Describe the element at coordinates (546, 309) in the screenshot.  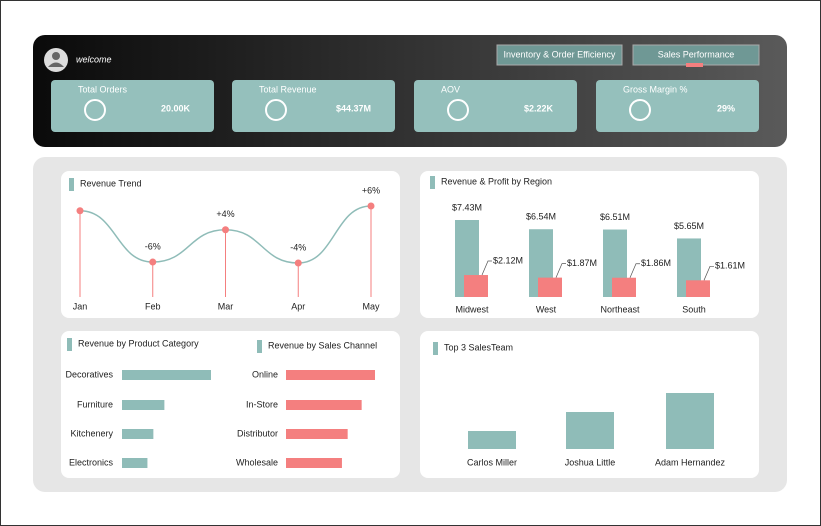
I see `x-tick-label: West` at that location.